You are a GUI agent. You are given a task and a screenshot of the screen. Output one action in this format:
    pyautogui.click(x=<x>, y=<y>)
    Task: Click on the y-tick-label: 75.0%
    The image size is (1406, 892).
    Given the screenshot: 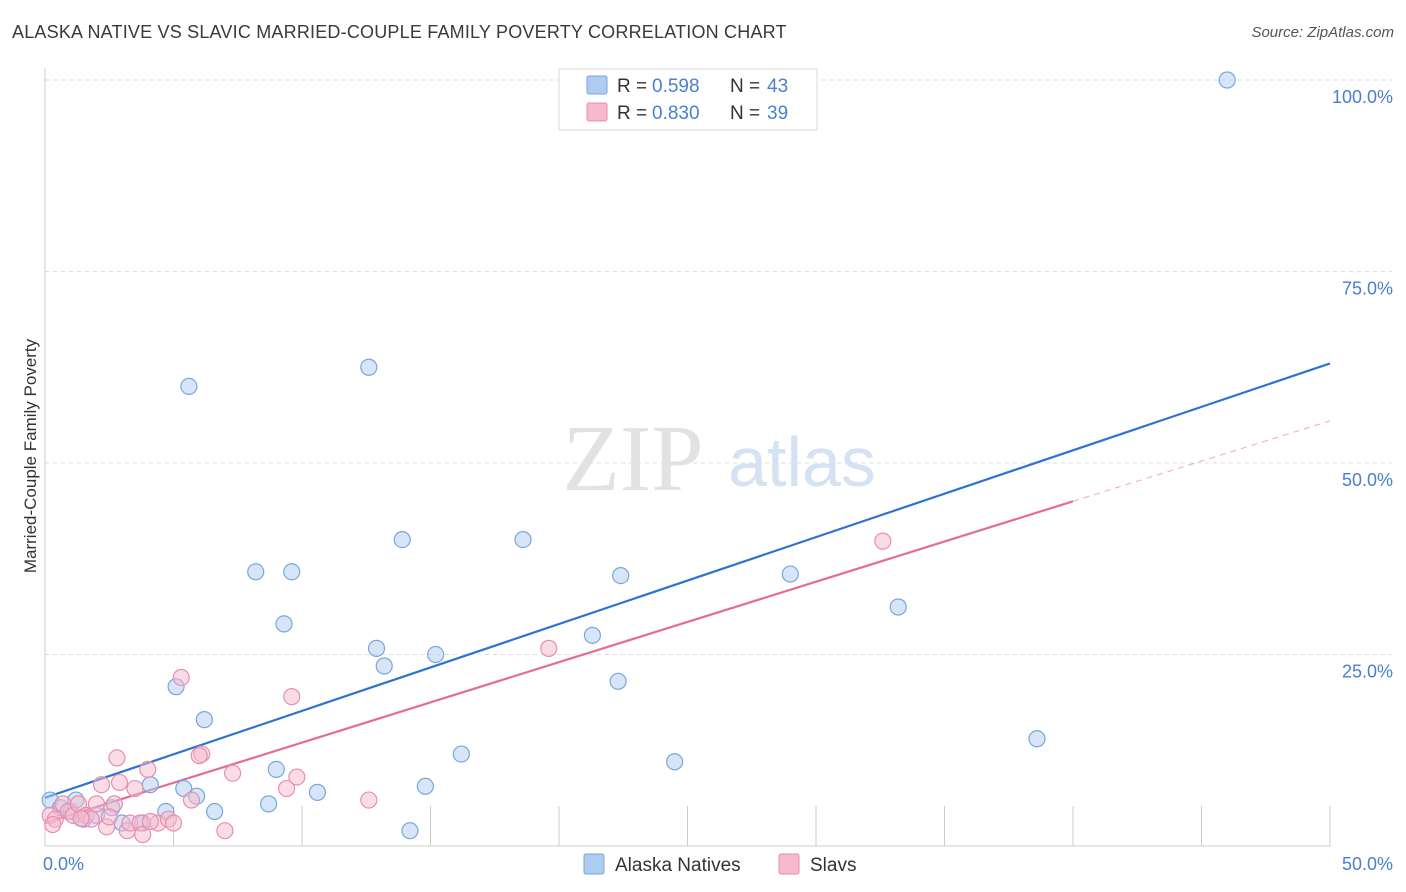 What is the action you would take?
    pyautogui.click(x=1367, y=289)
    